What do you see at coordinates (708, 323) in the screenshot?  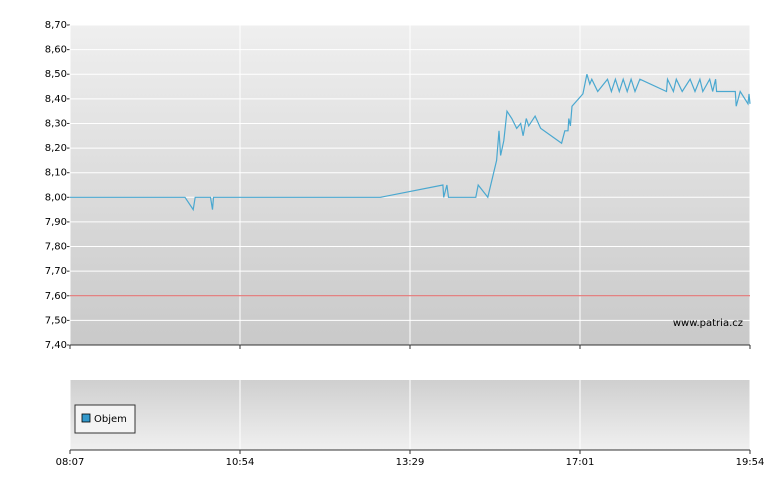 I see `watermark: www.patria.cz` at bounding box center [708, 323].